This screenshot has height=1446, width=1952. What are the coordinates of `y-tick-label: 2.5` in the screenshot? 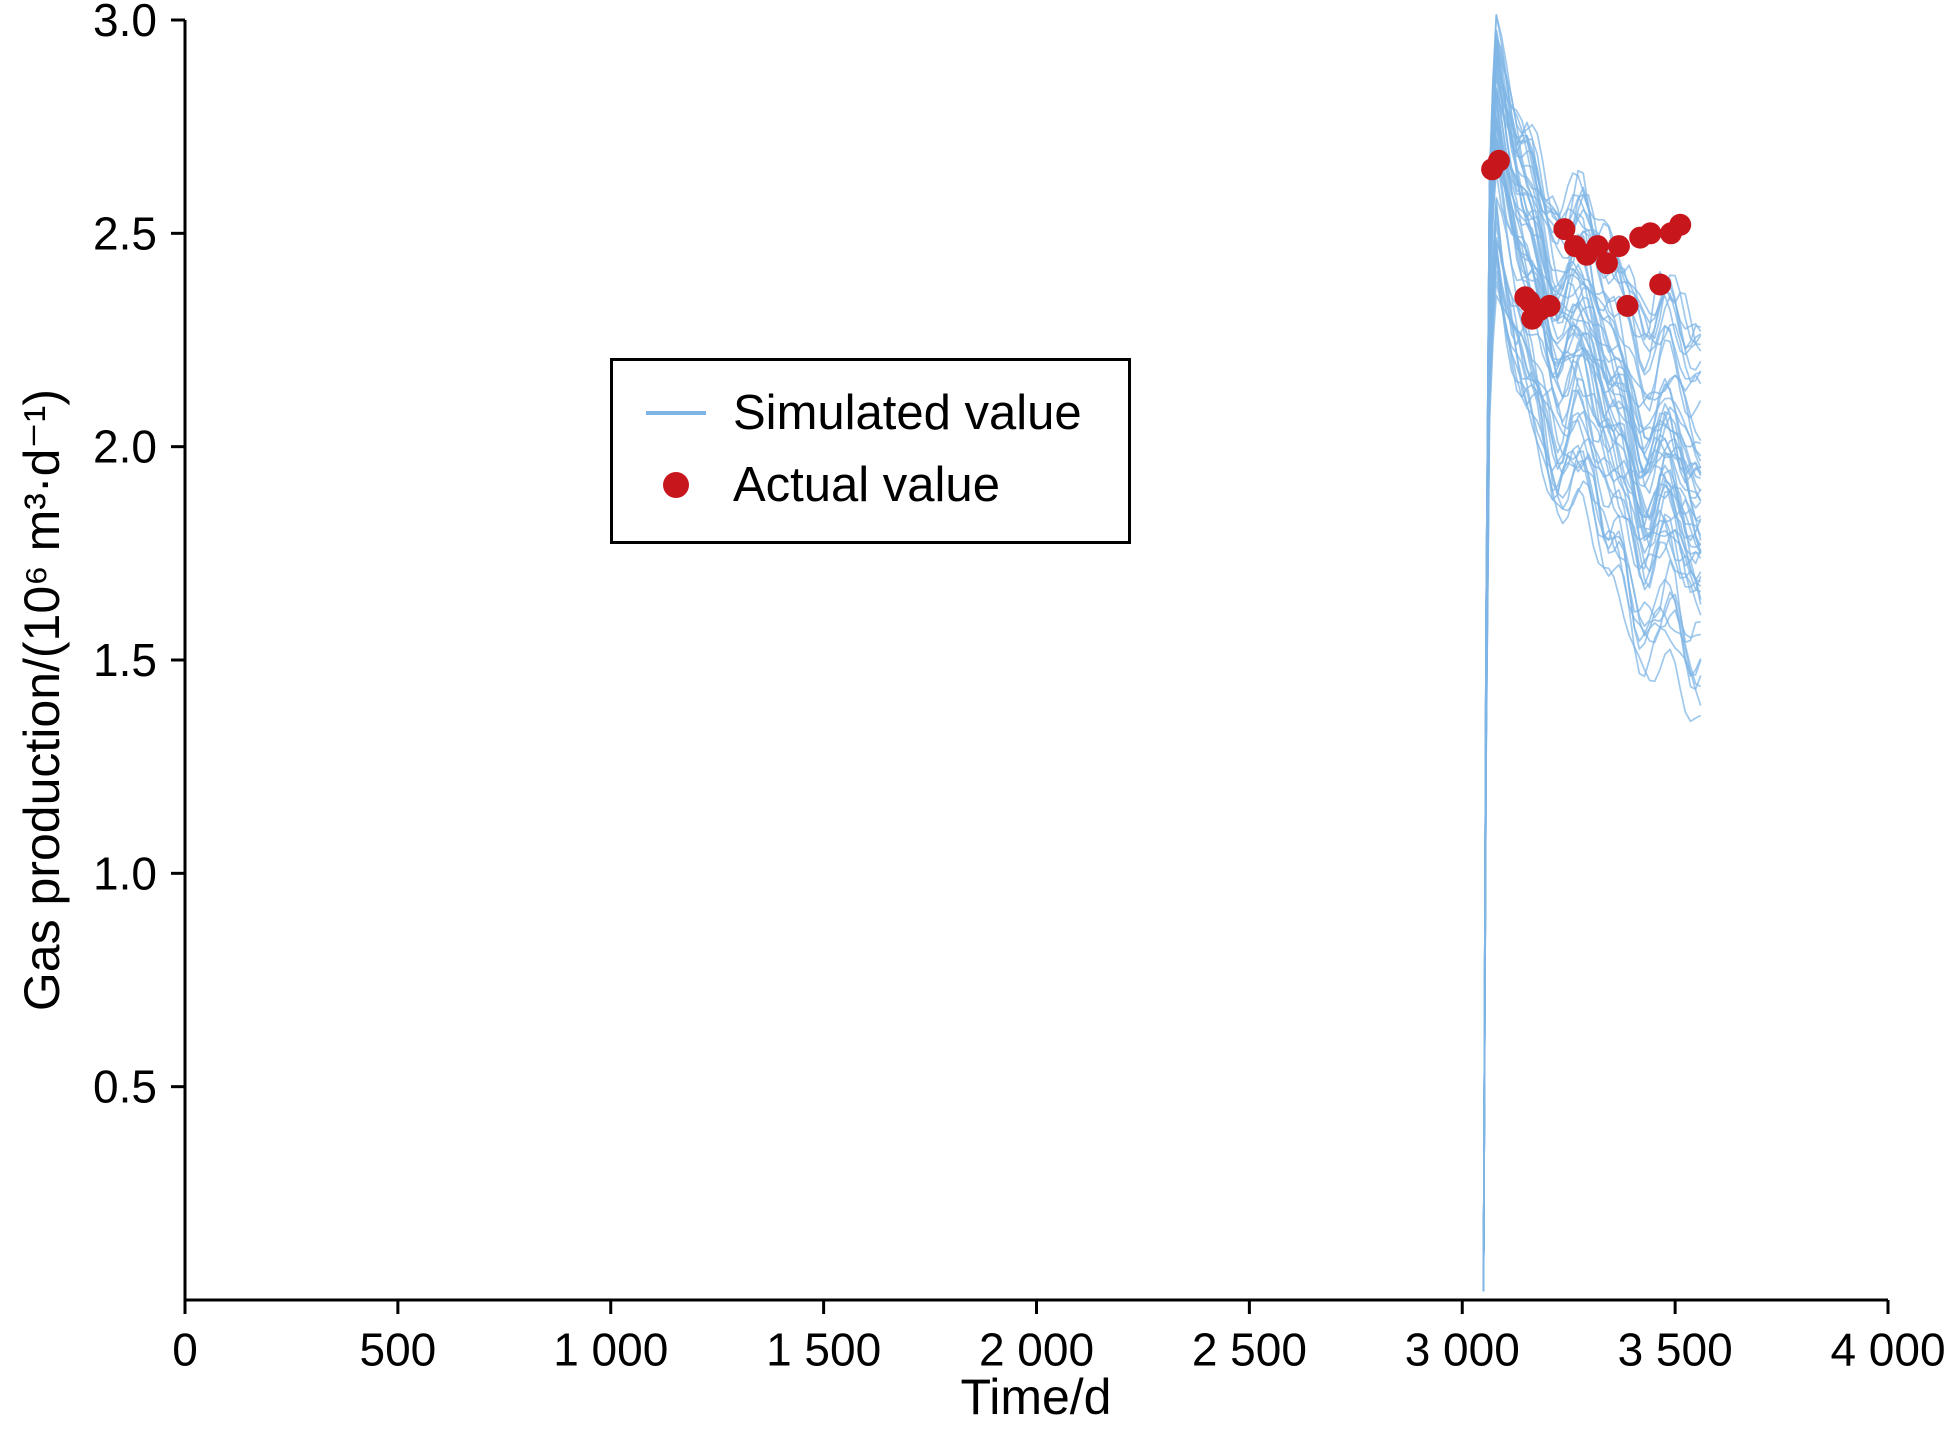 It's located at (125, 233).